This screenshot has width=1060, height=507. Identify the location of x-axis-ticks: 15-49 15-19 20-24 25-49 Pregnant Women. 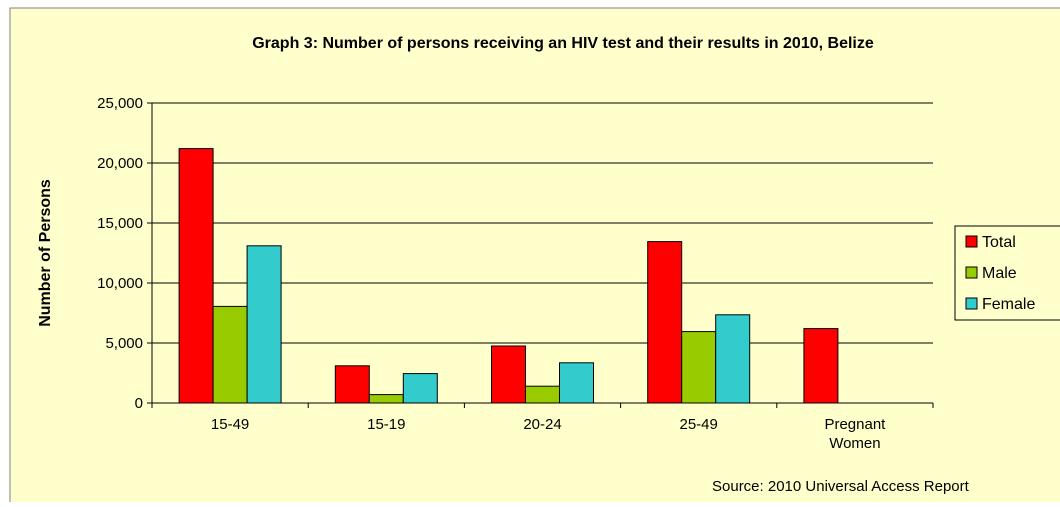
(542, 427).